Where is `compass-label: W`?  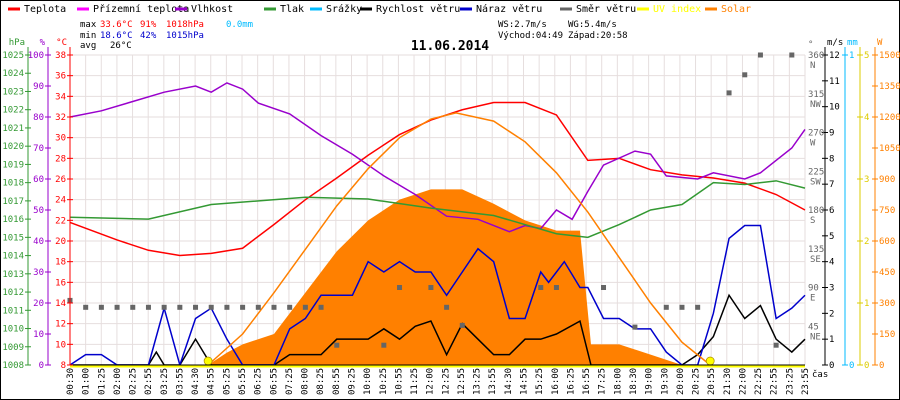
compass-label: W is located at coordinates (813, 144).